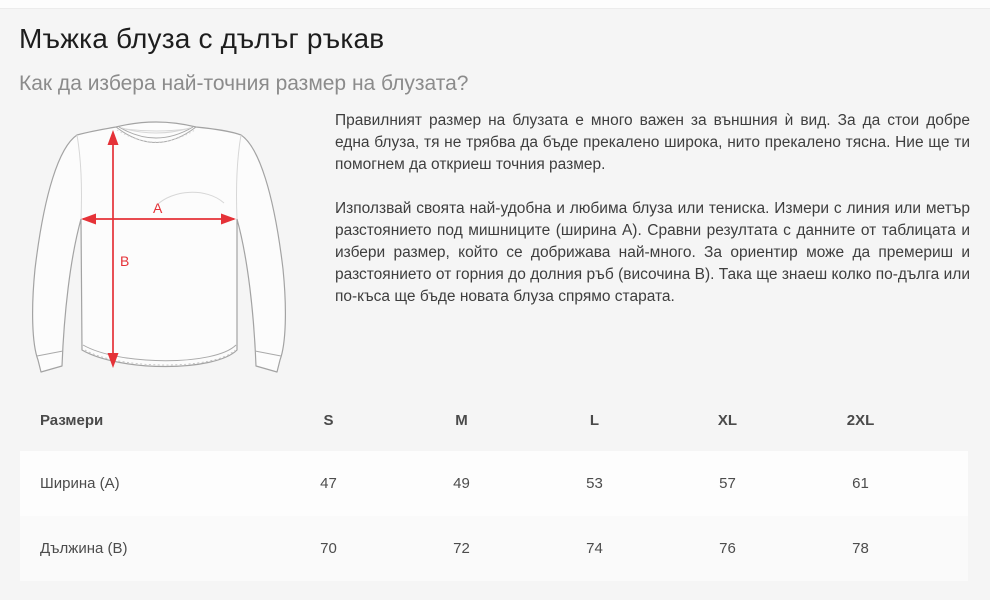 Image resolution: width=990 pixels, height=600 pixels. Describe the element at coordinates (594, 483) in the screenshot. I see `width-value-l: 53` at that location.